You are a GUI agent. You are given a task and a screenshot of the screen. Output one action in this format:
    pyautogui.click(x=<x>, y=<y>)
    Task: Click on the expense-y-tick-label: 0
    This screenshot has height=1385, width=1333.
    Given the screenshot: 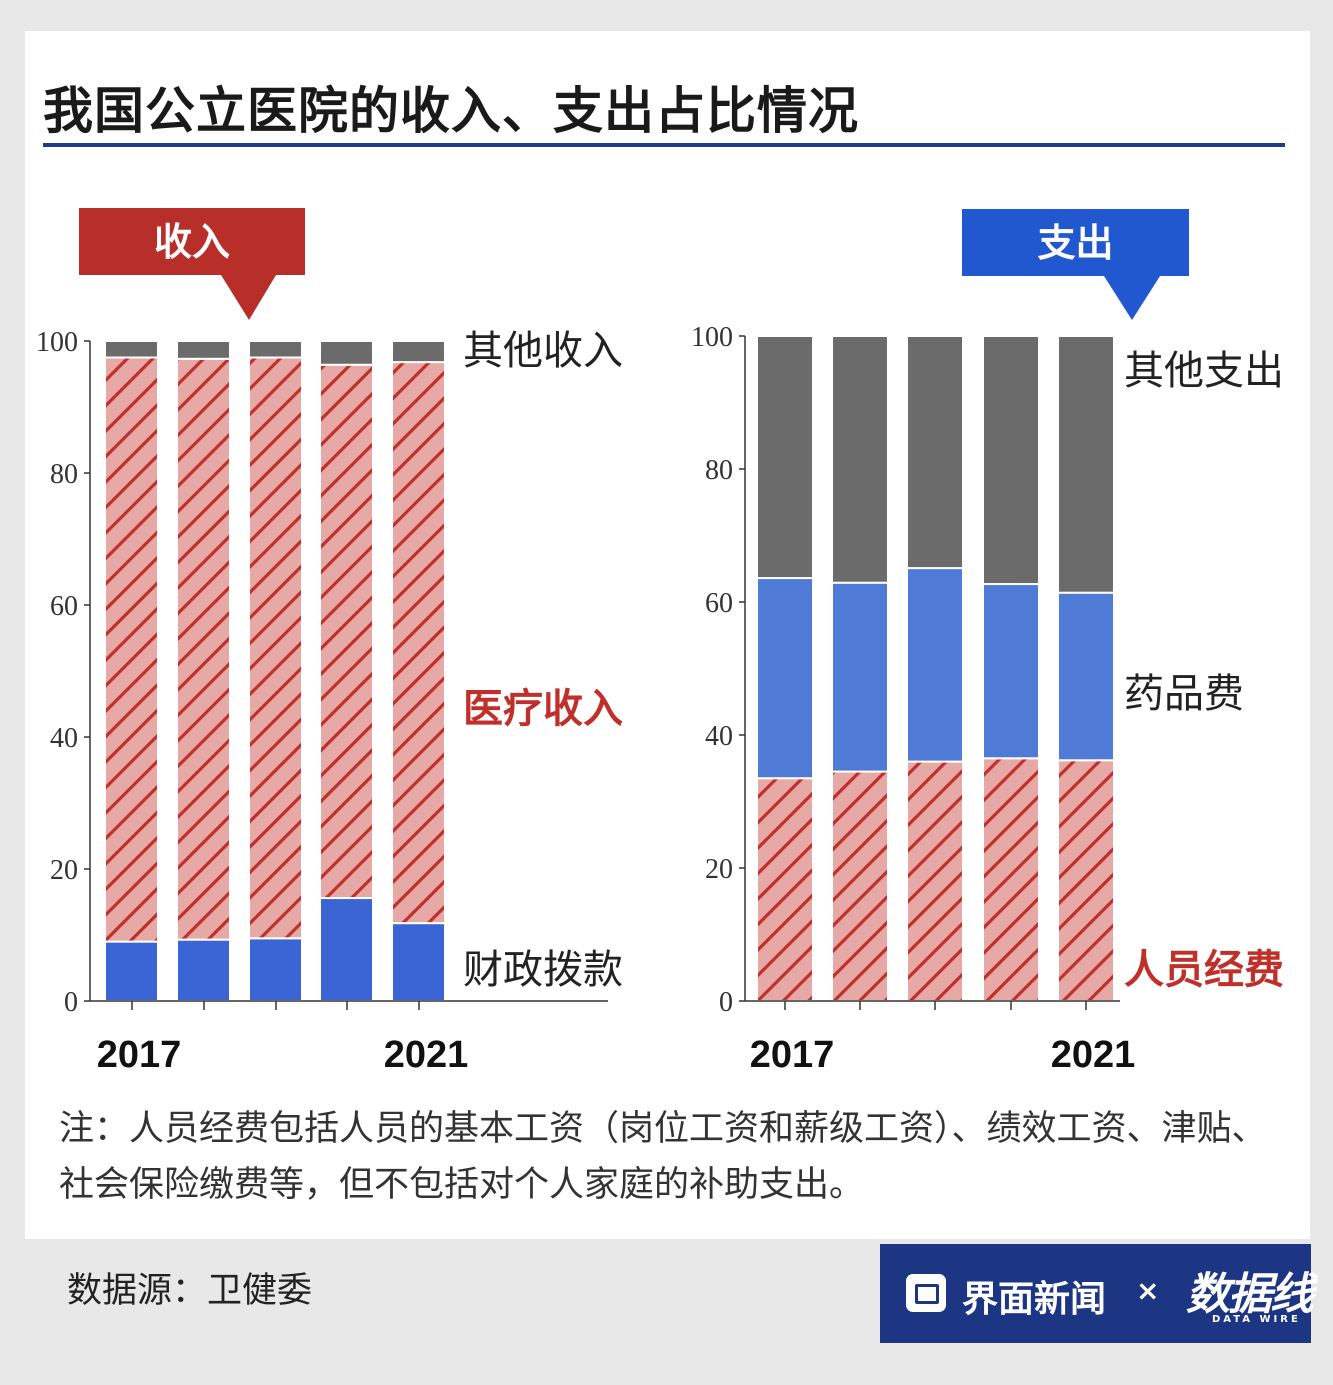 What is the action you would take?
    pyautogui.click(x=726, y=1002)
    